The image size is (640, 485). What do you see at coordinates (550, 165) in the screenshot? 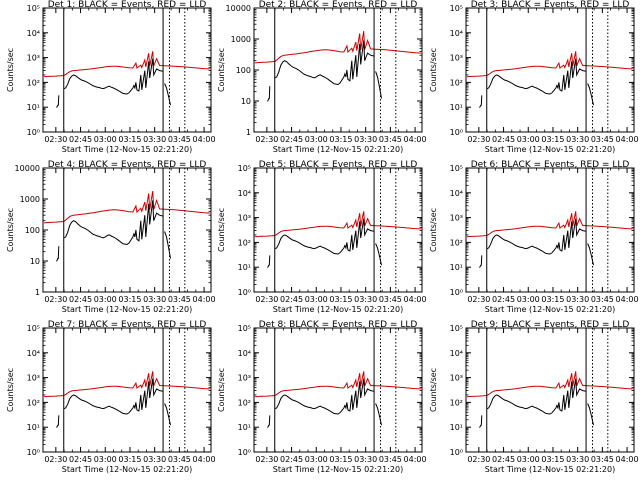
I see `panel-title: Det 6: BLACK = Events, RED = LLD` at bounding box center [550, 165].